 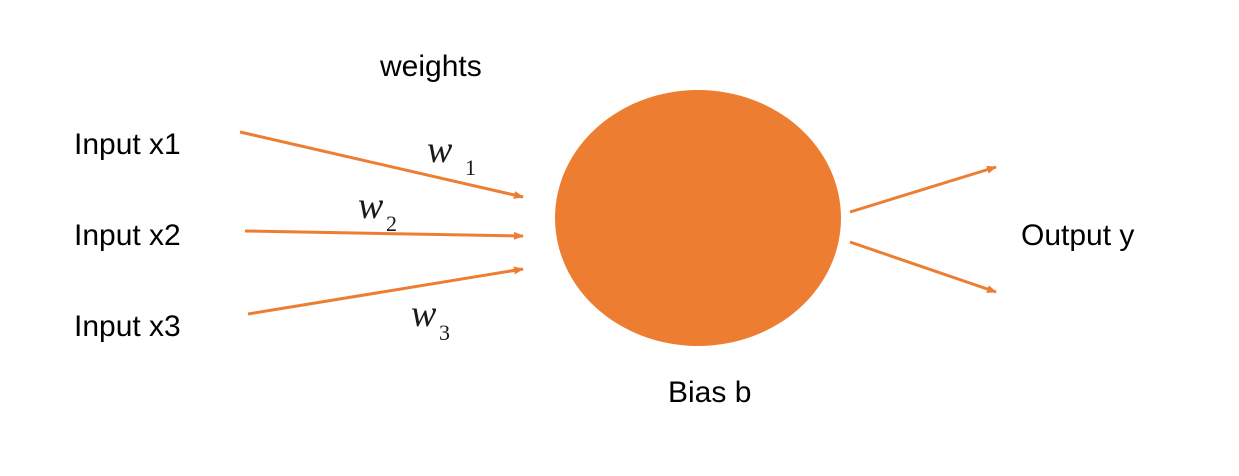 I want to click on input-x3-label: Input x3, so click(x=127, y=326).